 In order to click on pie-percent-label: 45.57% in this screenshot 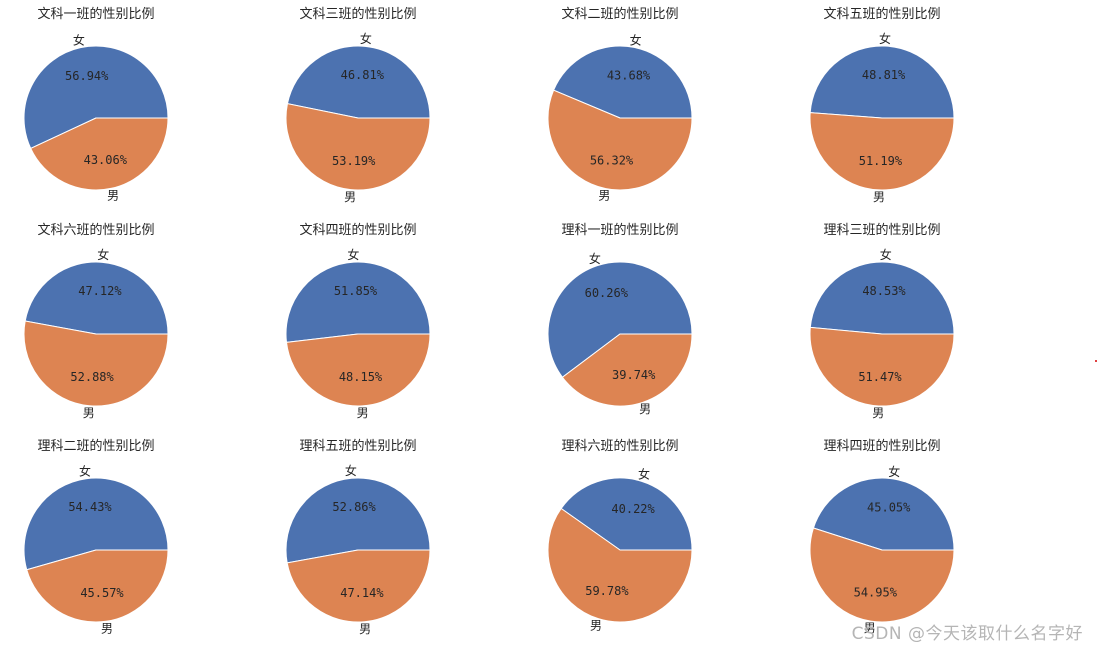, I will do `click(102, 593)`.